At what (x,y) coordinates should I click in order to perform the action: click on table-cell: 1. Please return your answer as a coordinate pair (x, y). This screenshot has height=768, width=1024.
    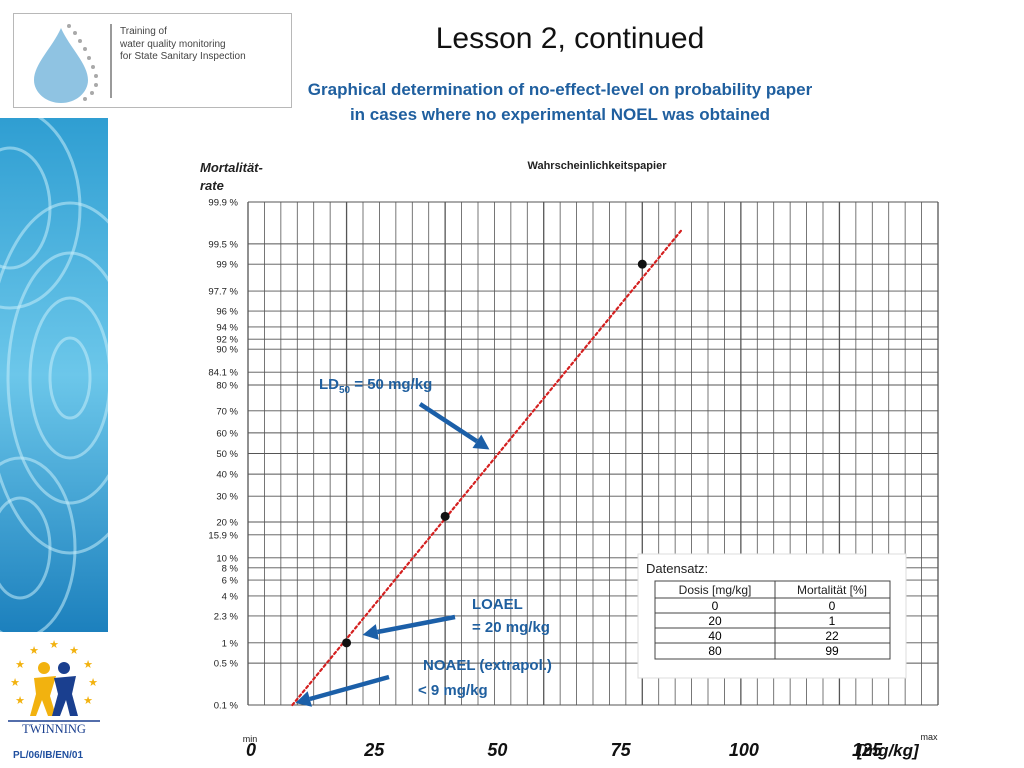
    Looking at the image, I should click on (832, 621).